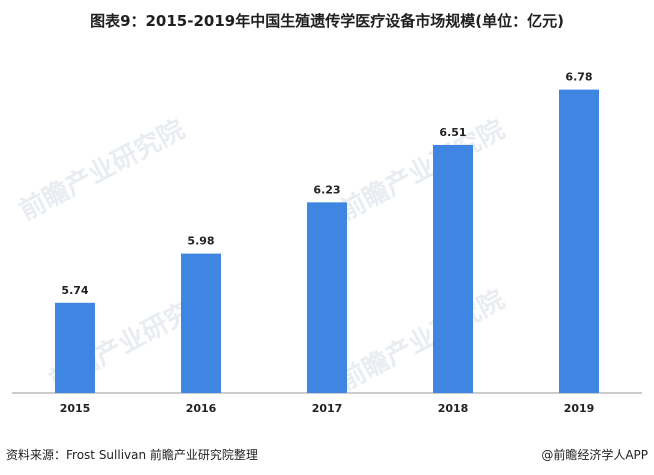  What do you see at coordinates (579, 241) in the screenshot?
I see `bar-2019` at bounding box center [579, 241].